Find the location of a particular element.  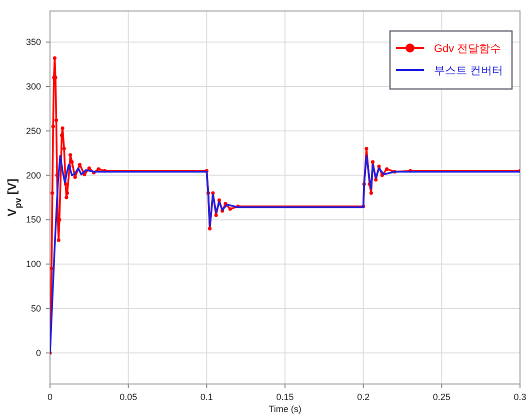

y-tick-label: 100 is located at coordinates (33, 264).